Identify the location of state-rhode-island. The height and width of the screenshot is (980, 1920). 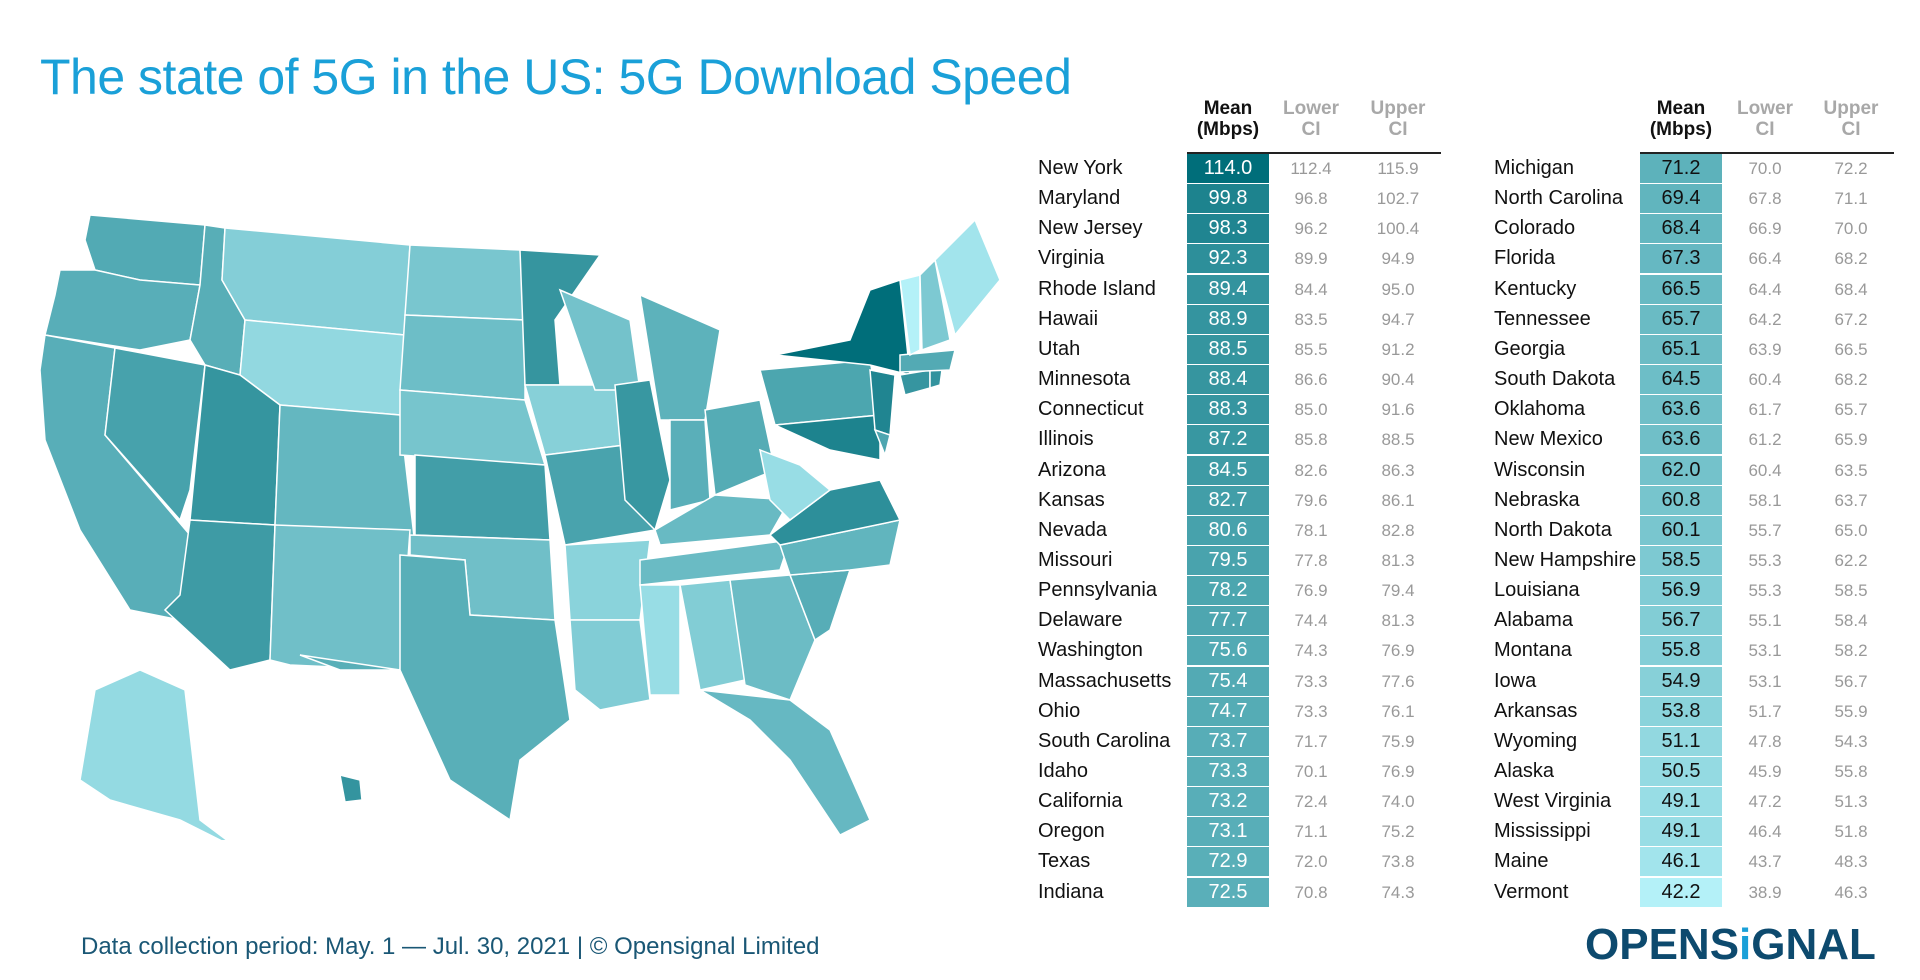
(936, 379).